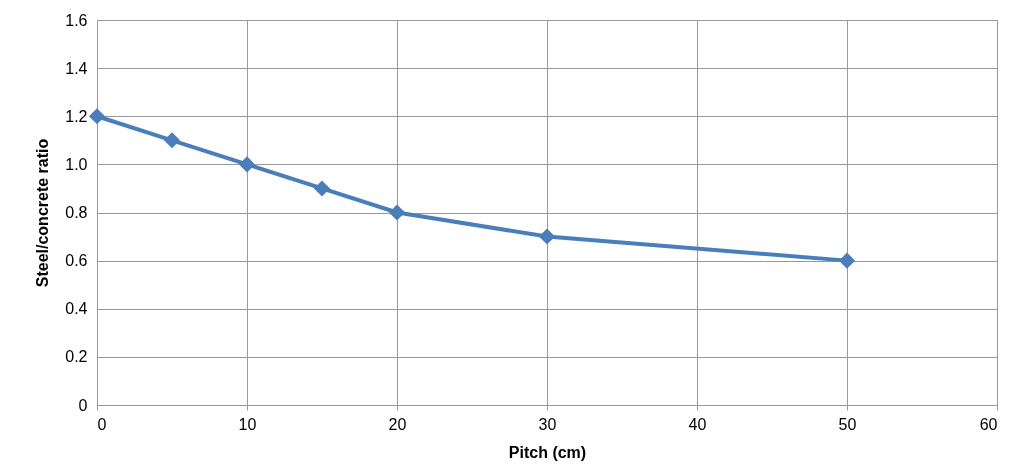 This screenshot has height=474, width=1016. I want to click on y-tick-label: 1.2, so click(76, 116).